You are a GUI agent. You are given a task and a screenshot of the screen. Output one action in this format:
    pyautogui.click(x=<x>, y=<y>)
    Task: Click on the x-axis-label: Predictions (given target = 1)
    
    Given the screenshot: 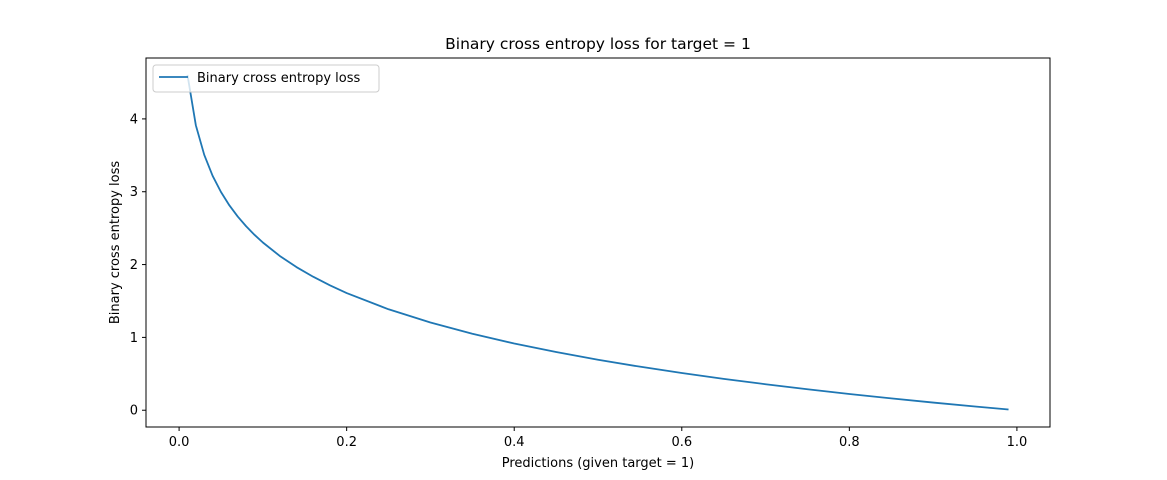 What is the action you would take?
    pyautogui.click(x=598, y=463)
    